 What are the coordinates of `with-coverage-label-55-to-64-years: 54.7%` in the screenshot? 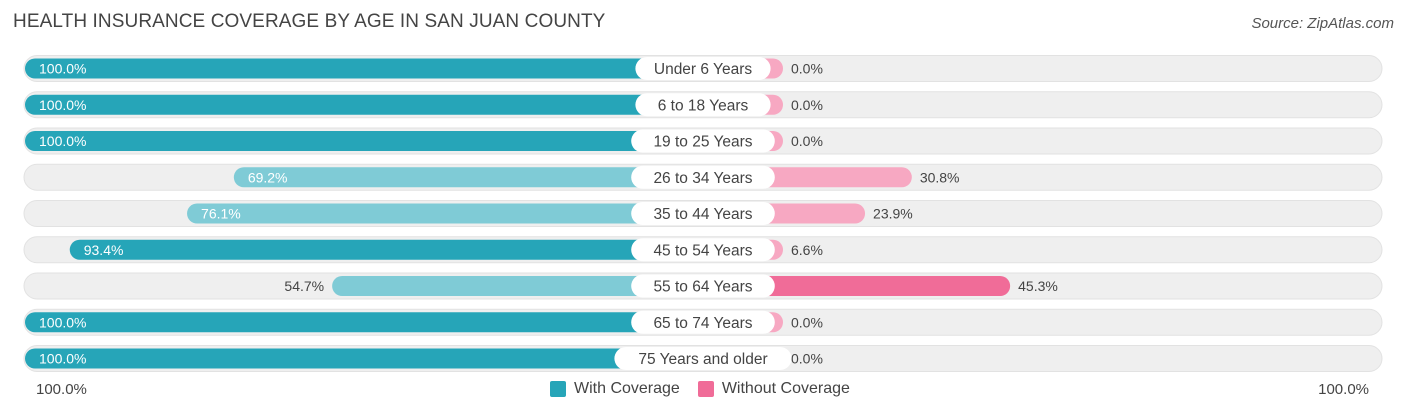 It's located at (304, 286).